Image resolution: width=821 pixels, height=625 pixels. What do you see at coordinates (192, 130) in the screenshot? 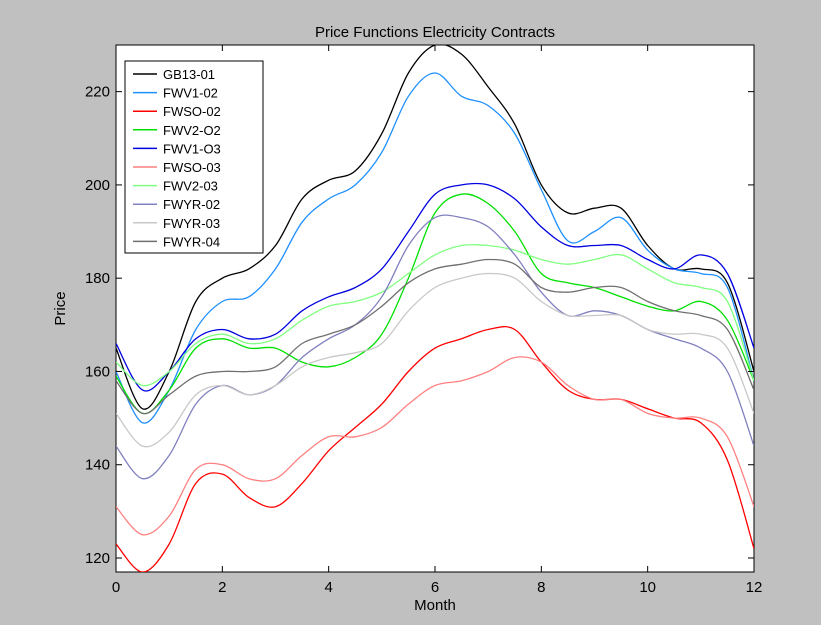
I see `legend-label-3: FWV2-O2` at bounding box center [192, 130].